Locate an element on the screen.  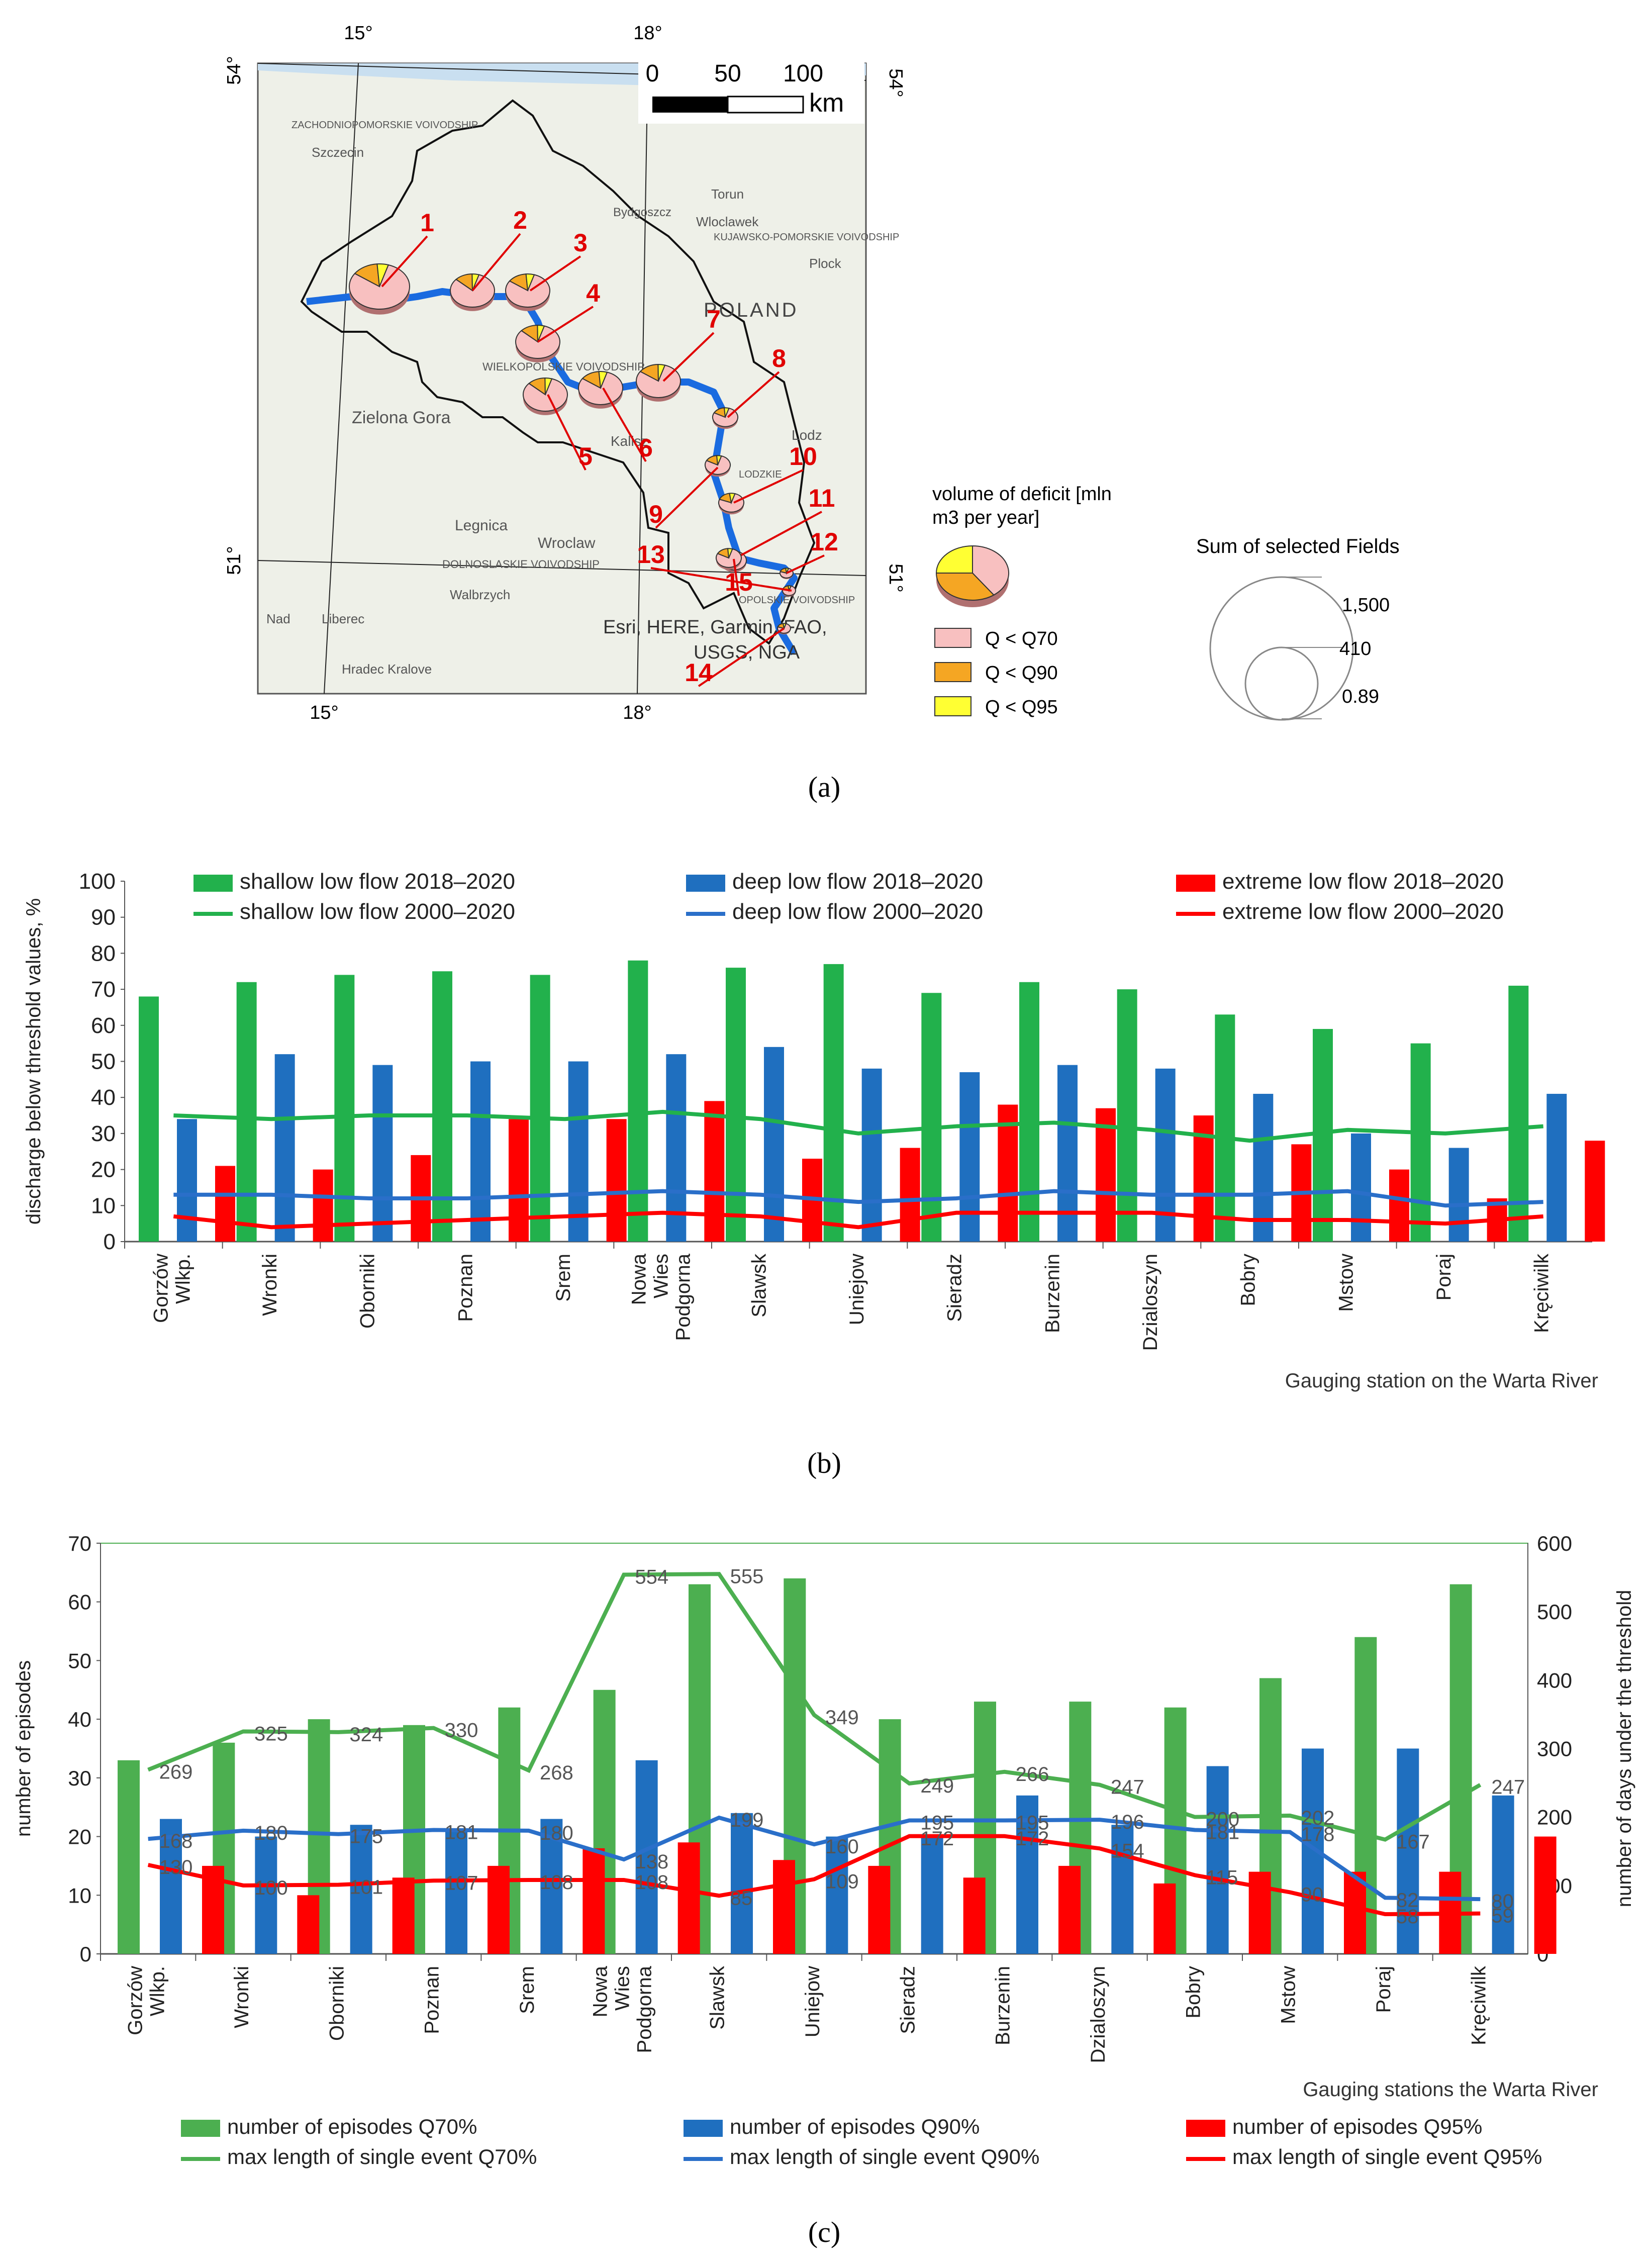
data-label: 167 is located at coordinates (1413, 1842).